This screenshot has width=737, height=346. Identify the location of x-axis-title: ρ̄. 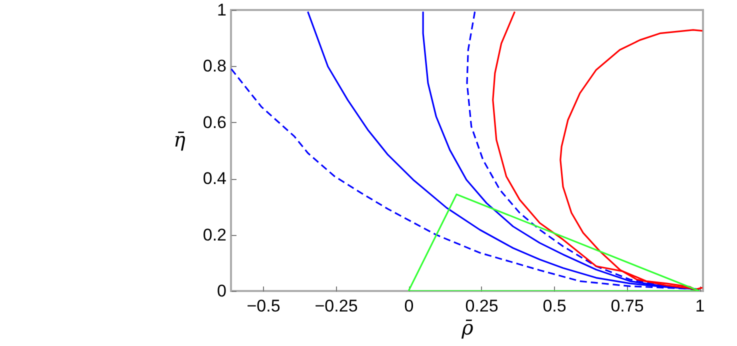
(467, 328).